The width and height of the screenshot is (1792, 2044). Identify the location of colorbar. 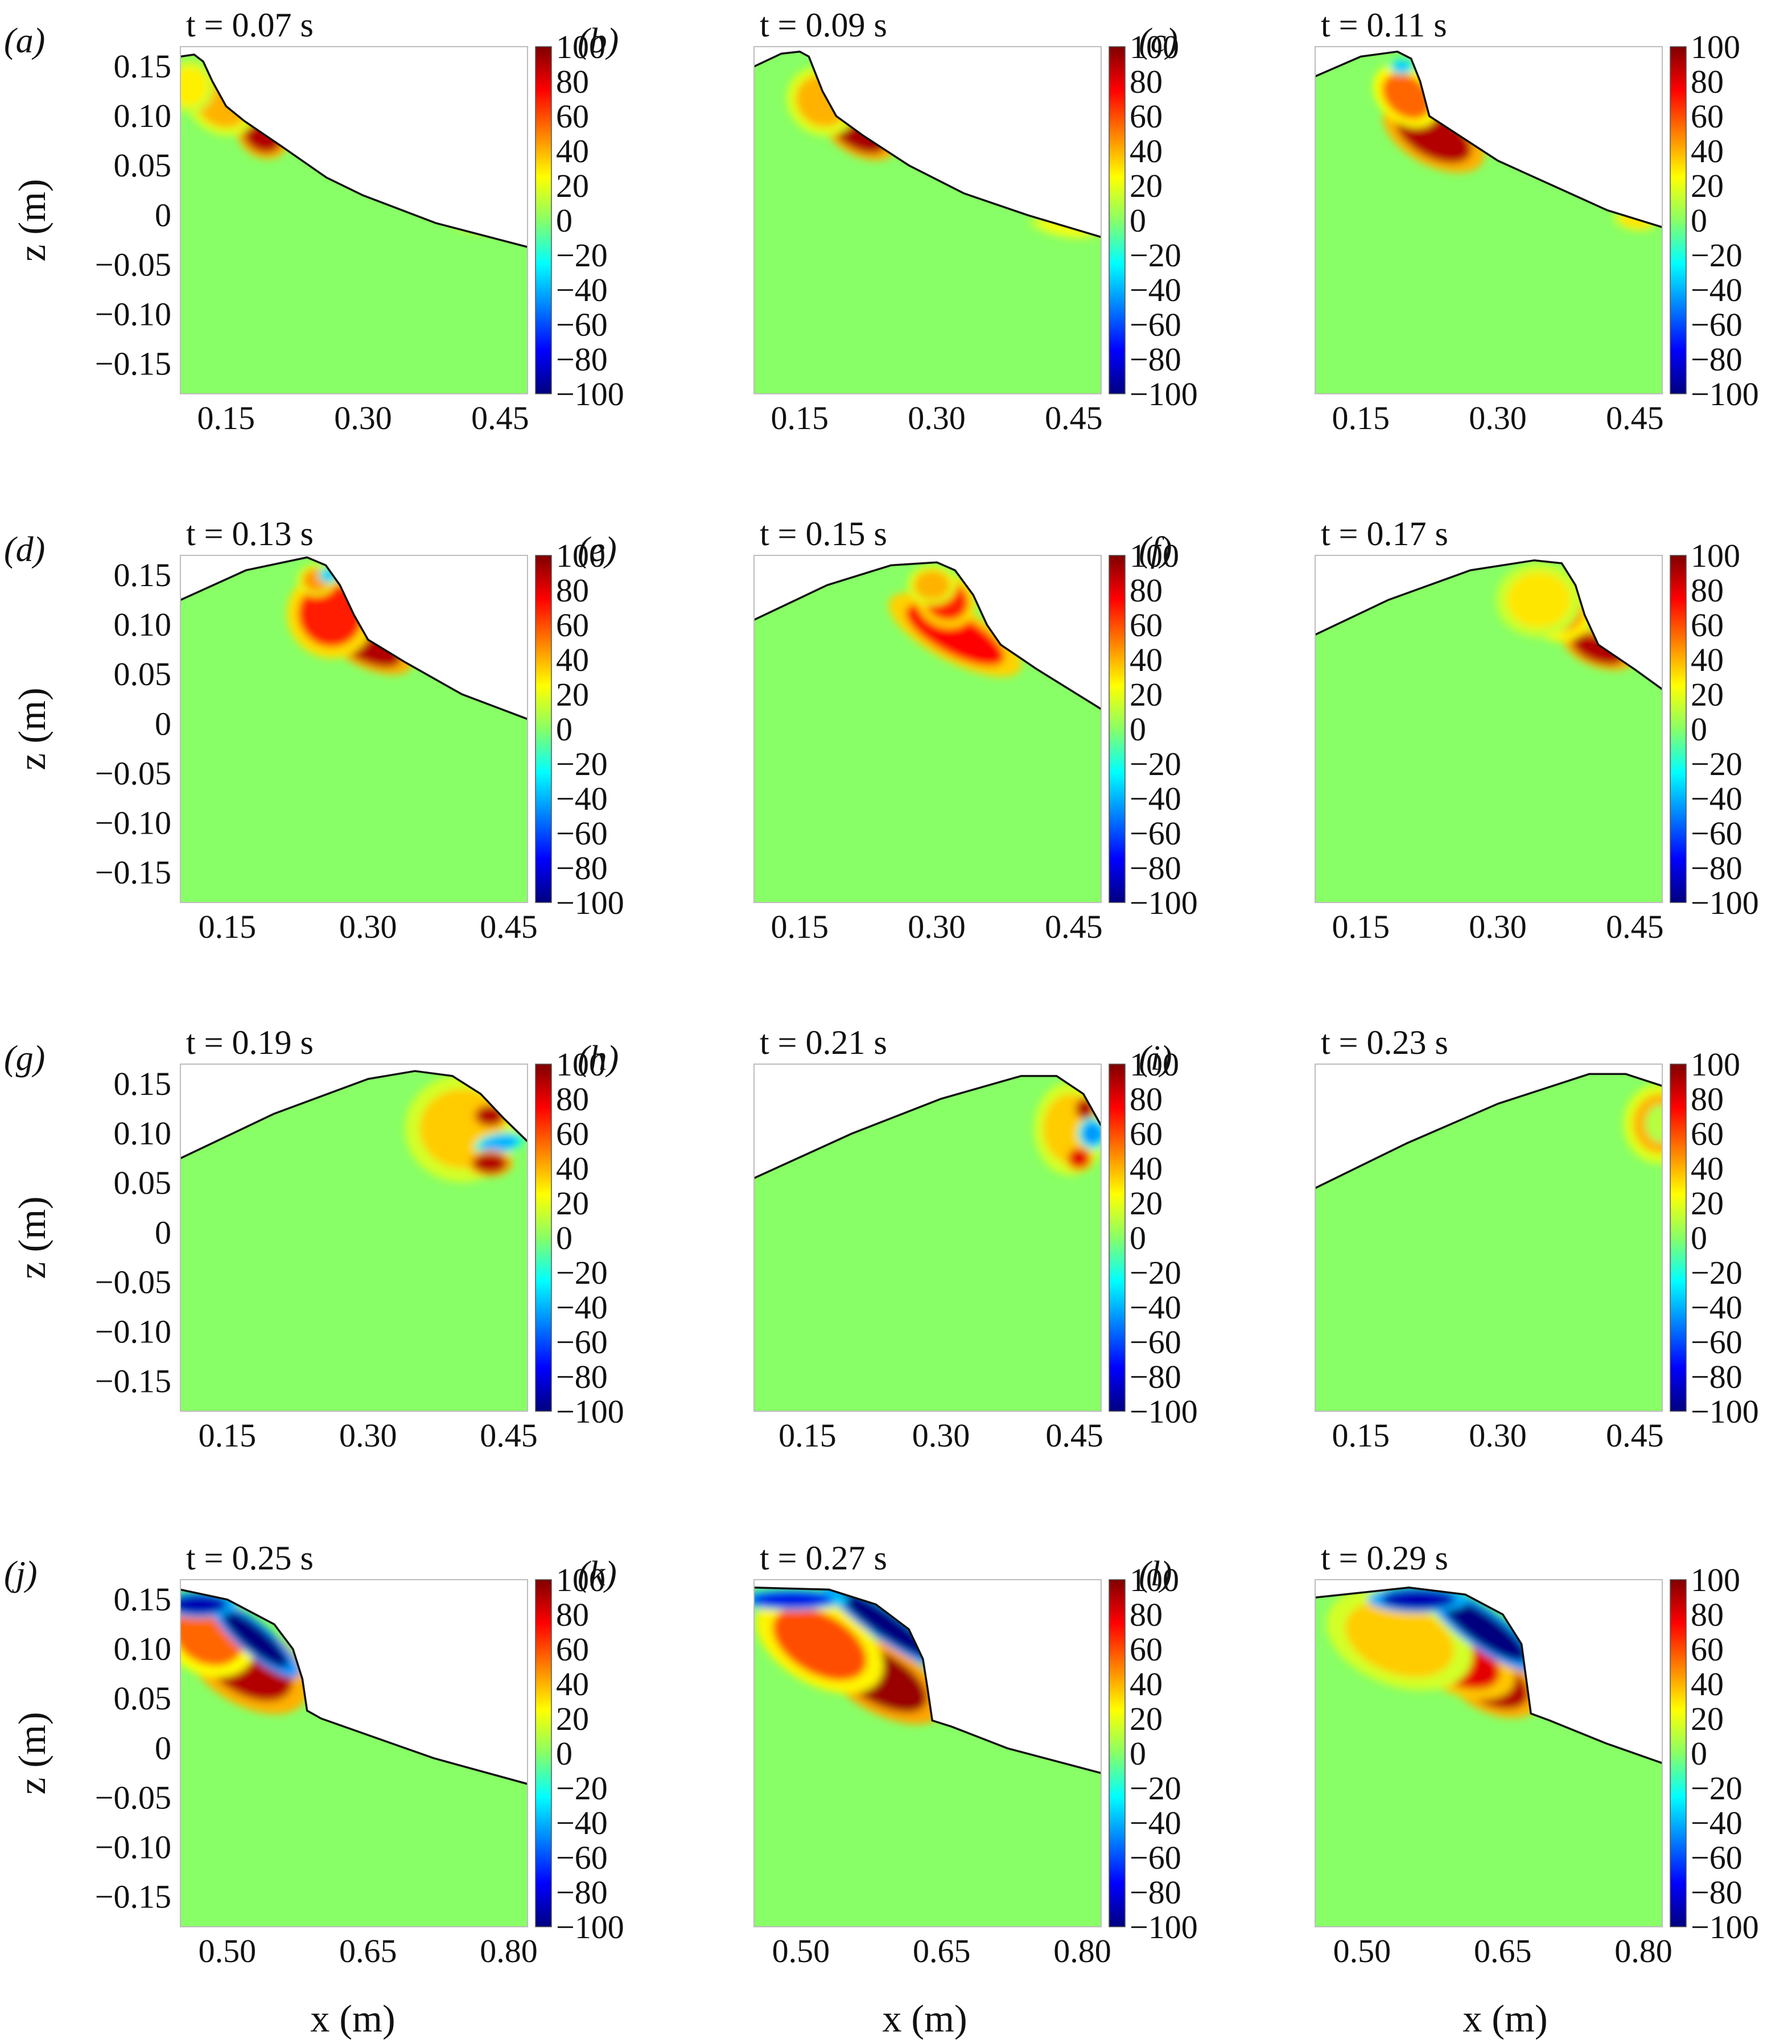
(543, 1753).